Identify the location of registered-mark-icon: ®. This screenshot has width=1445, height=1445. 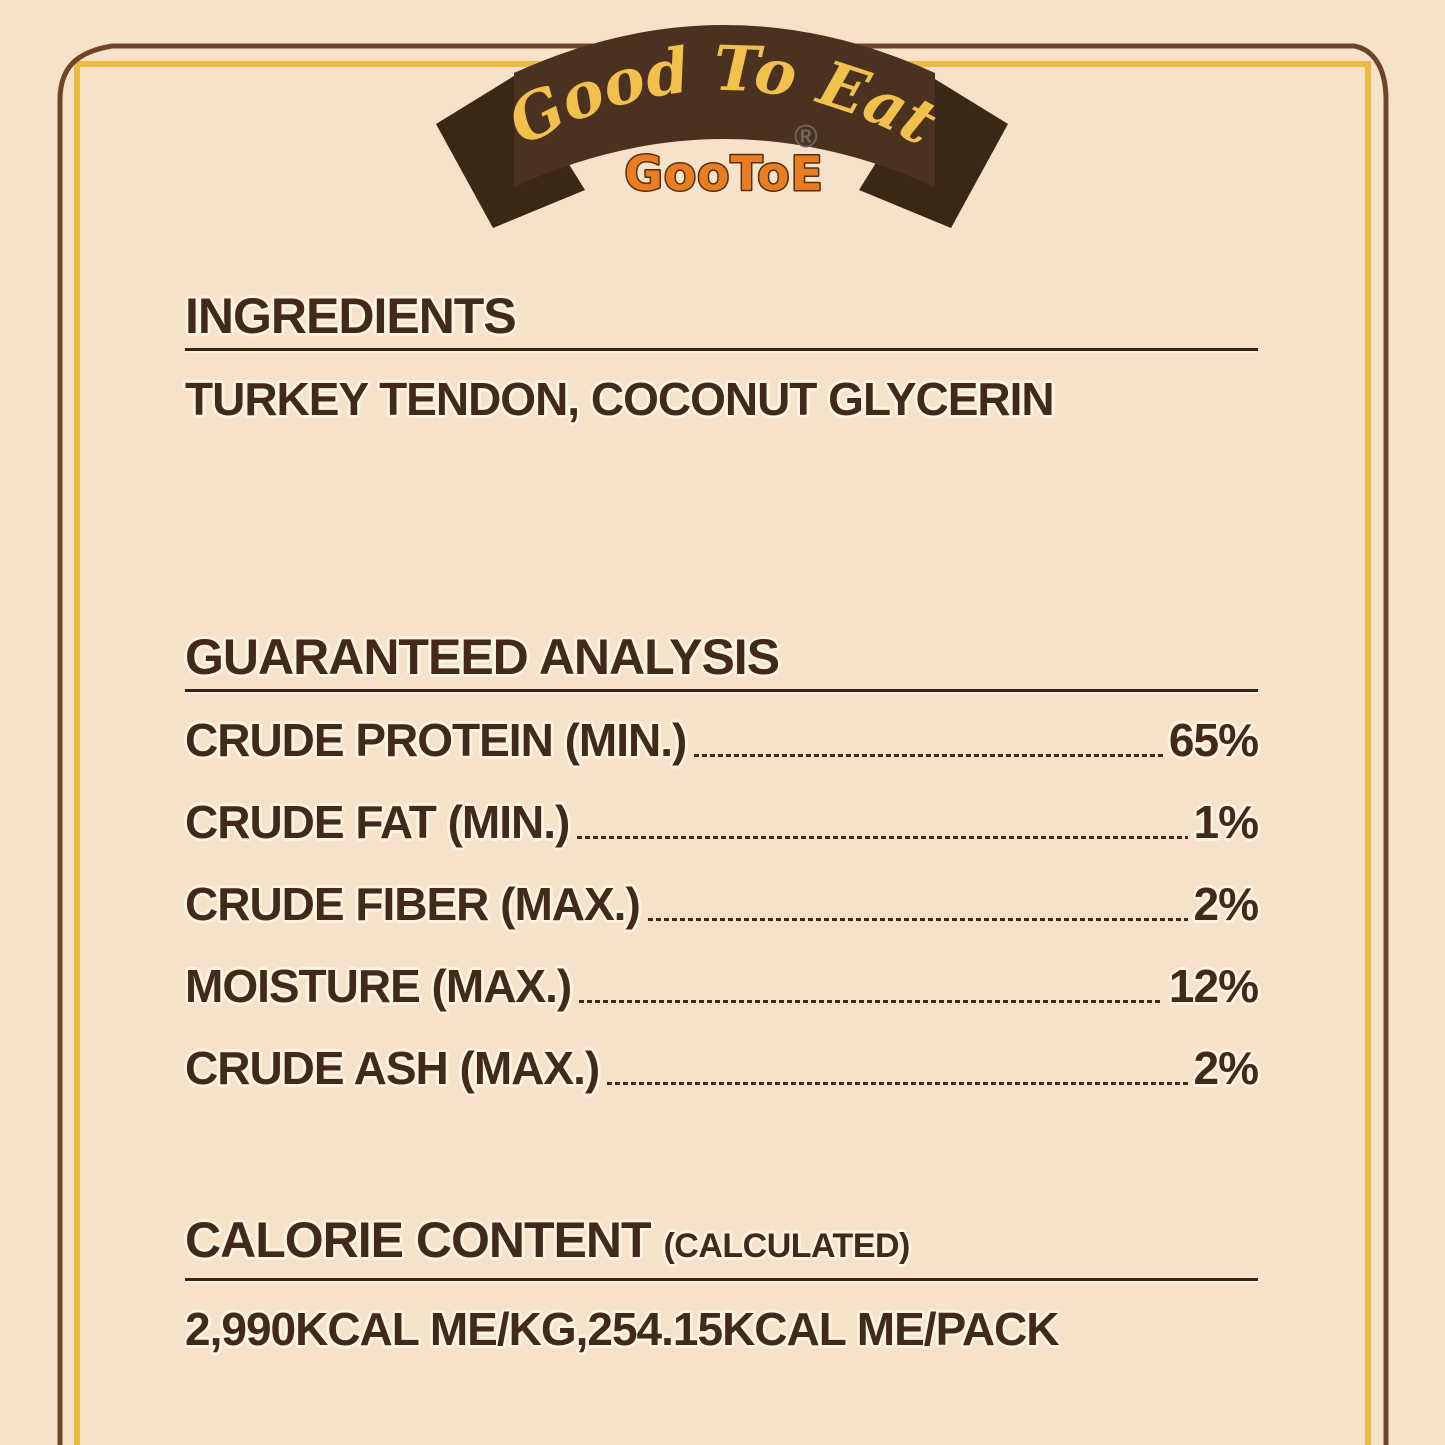
(806, 136).